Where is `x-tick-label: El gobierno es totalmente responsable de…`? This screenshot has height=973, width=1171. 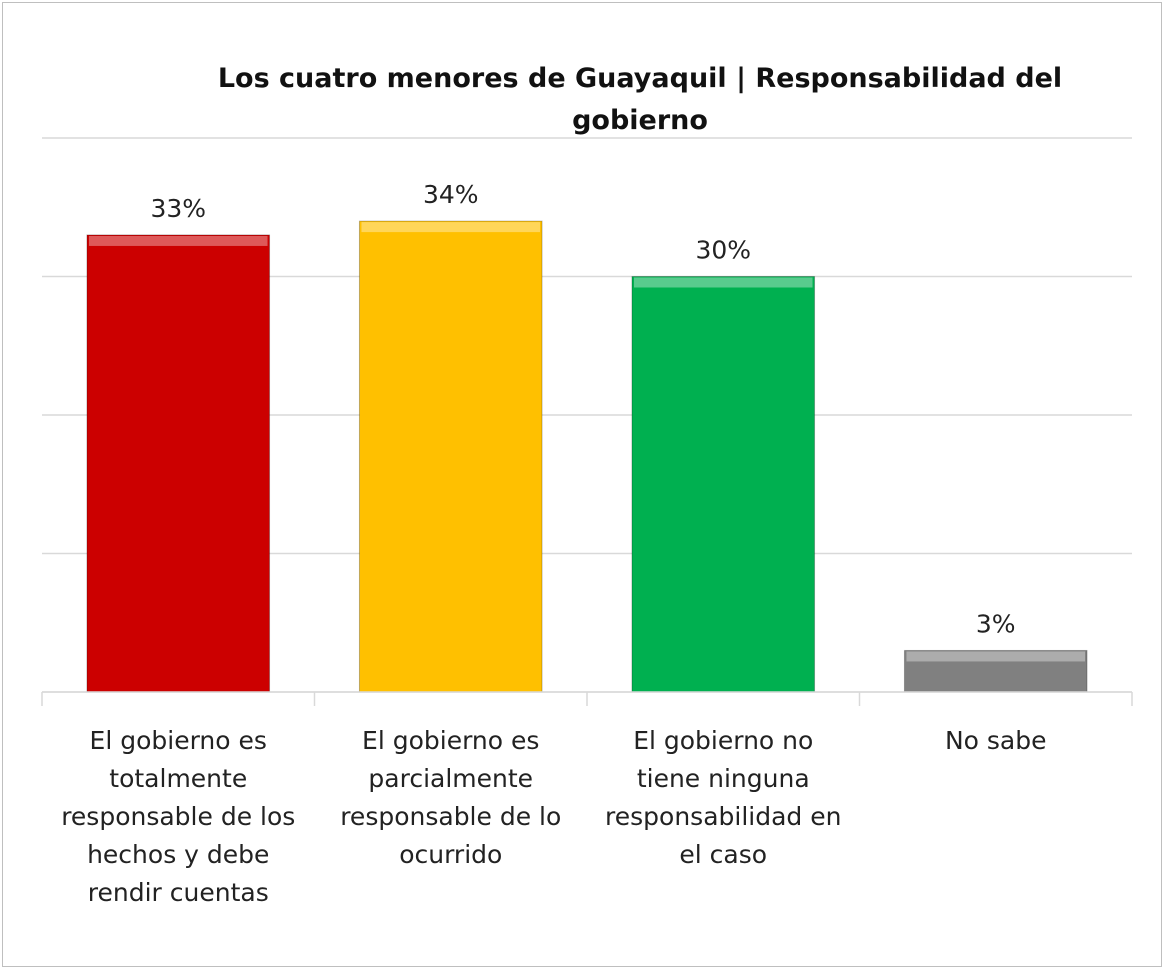
x-tick-label: El gobierno es totalmente responsable de… is located at coordinates (178, 816).